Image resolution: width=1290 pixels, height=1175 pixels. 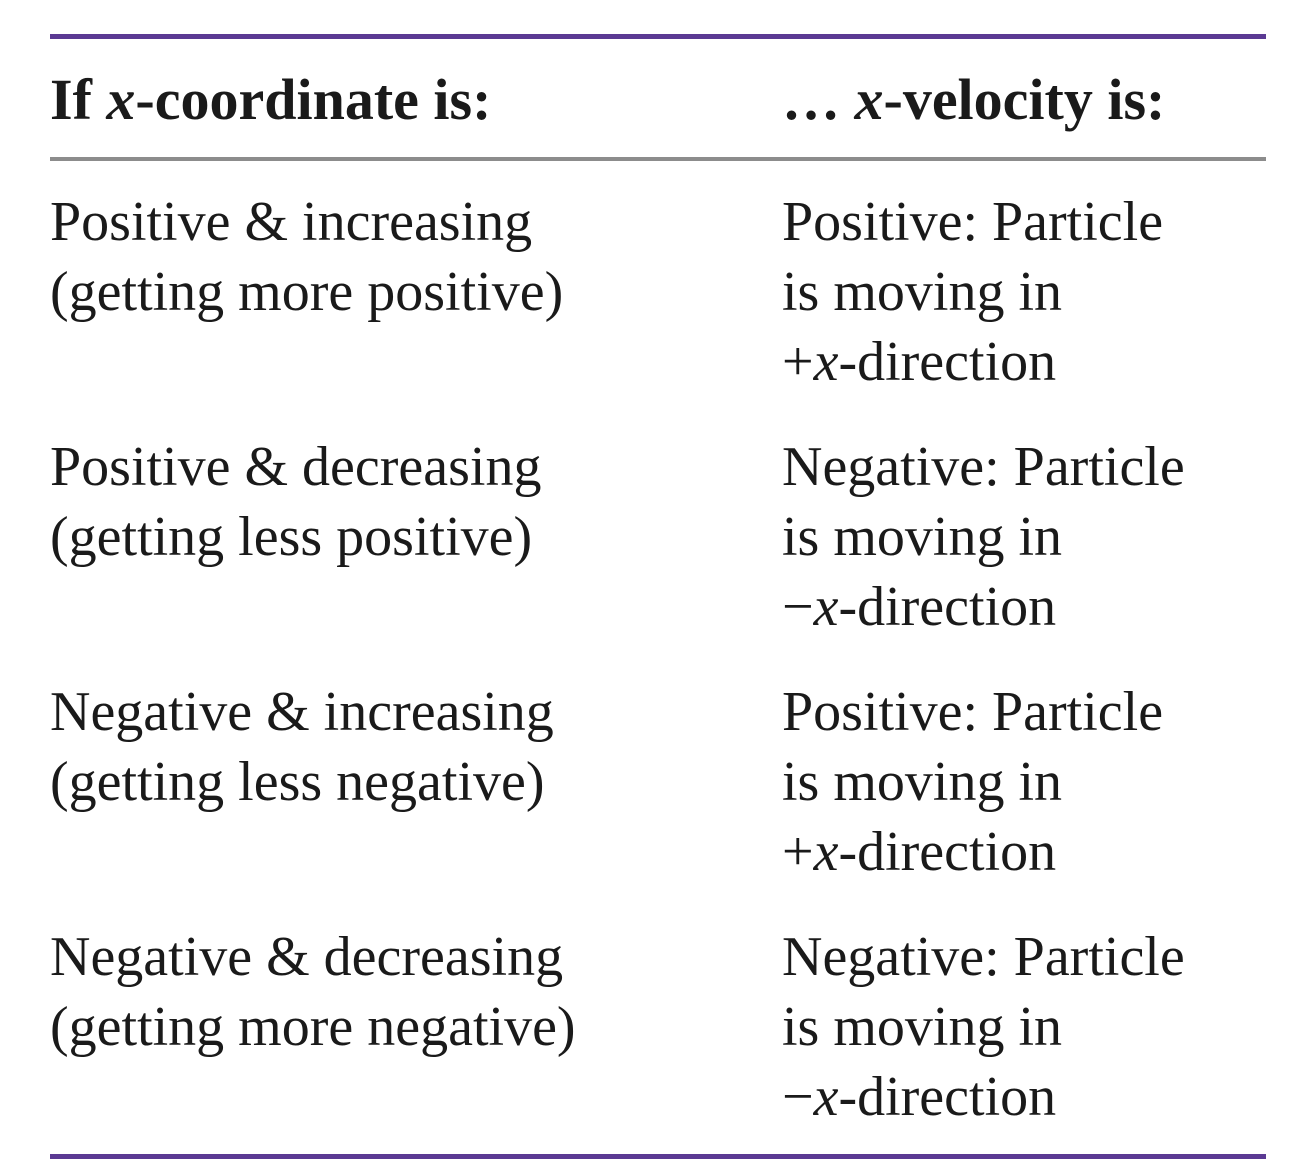 I want to click on coordinate-line: (getting less negative), so click(x=297, y=782).